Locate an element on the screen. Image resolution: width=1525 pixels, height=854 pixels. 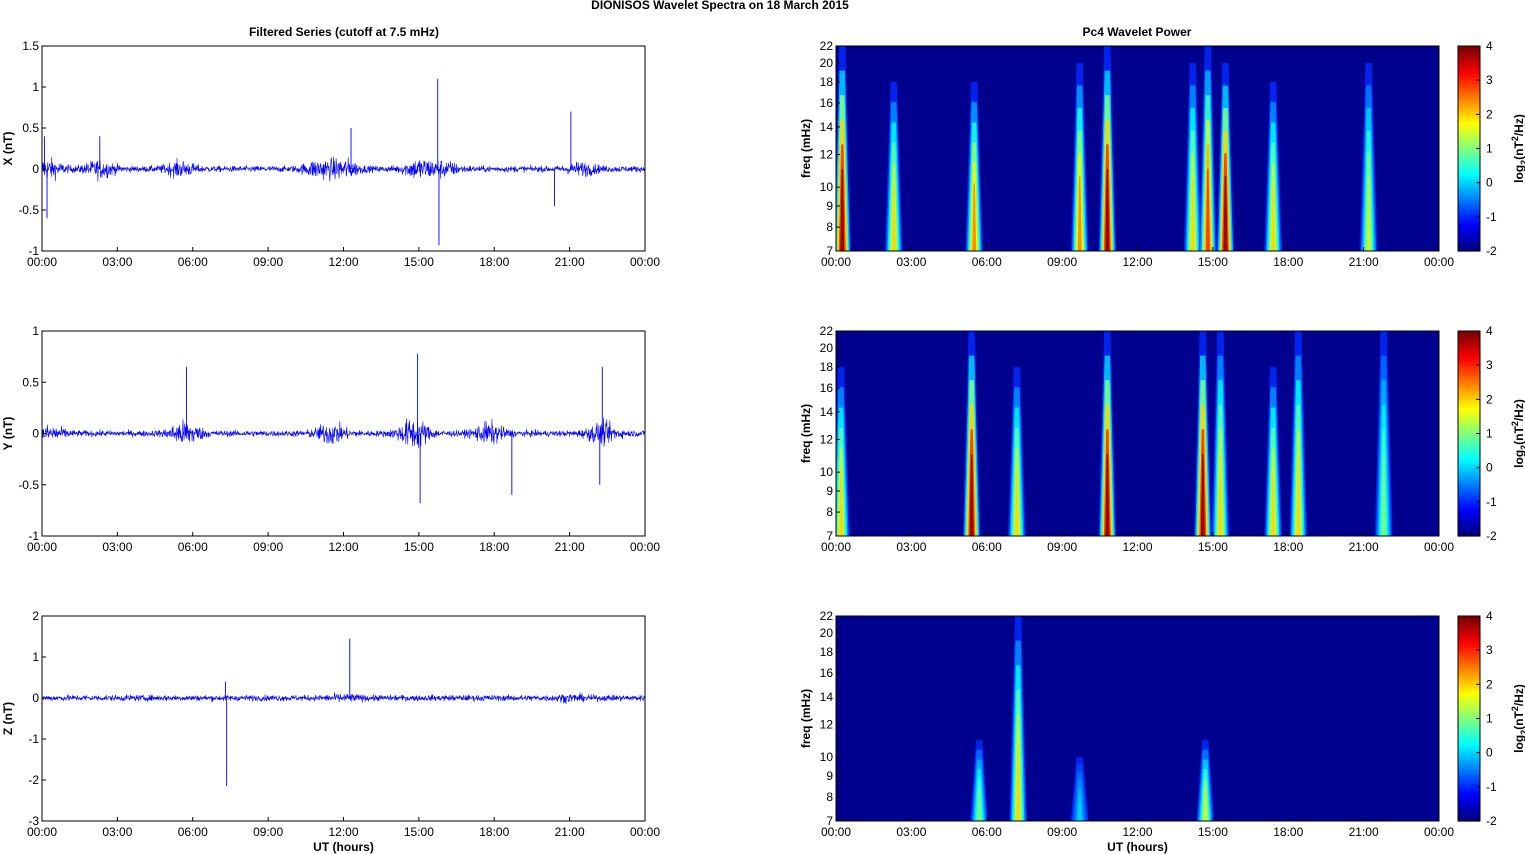
colorbar-tick-label: 2 is located at coordinates (1489, 684).